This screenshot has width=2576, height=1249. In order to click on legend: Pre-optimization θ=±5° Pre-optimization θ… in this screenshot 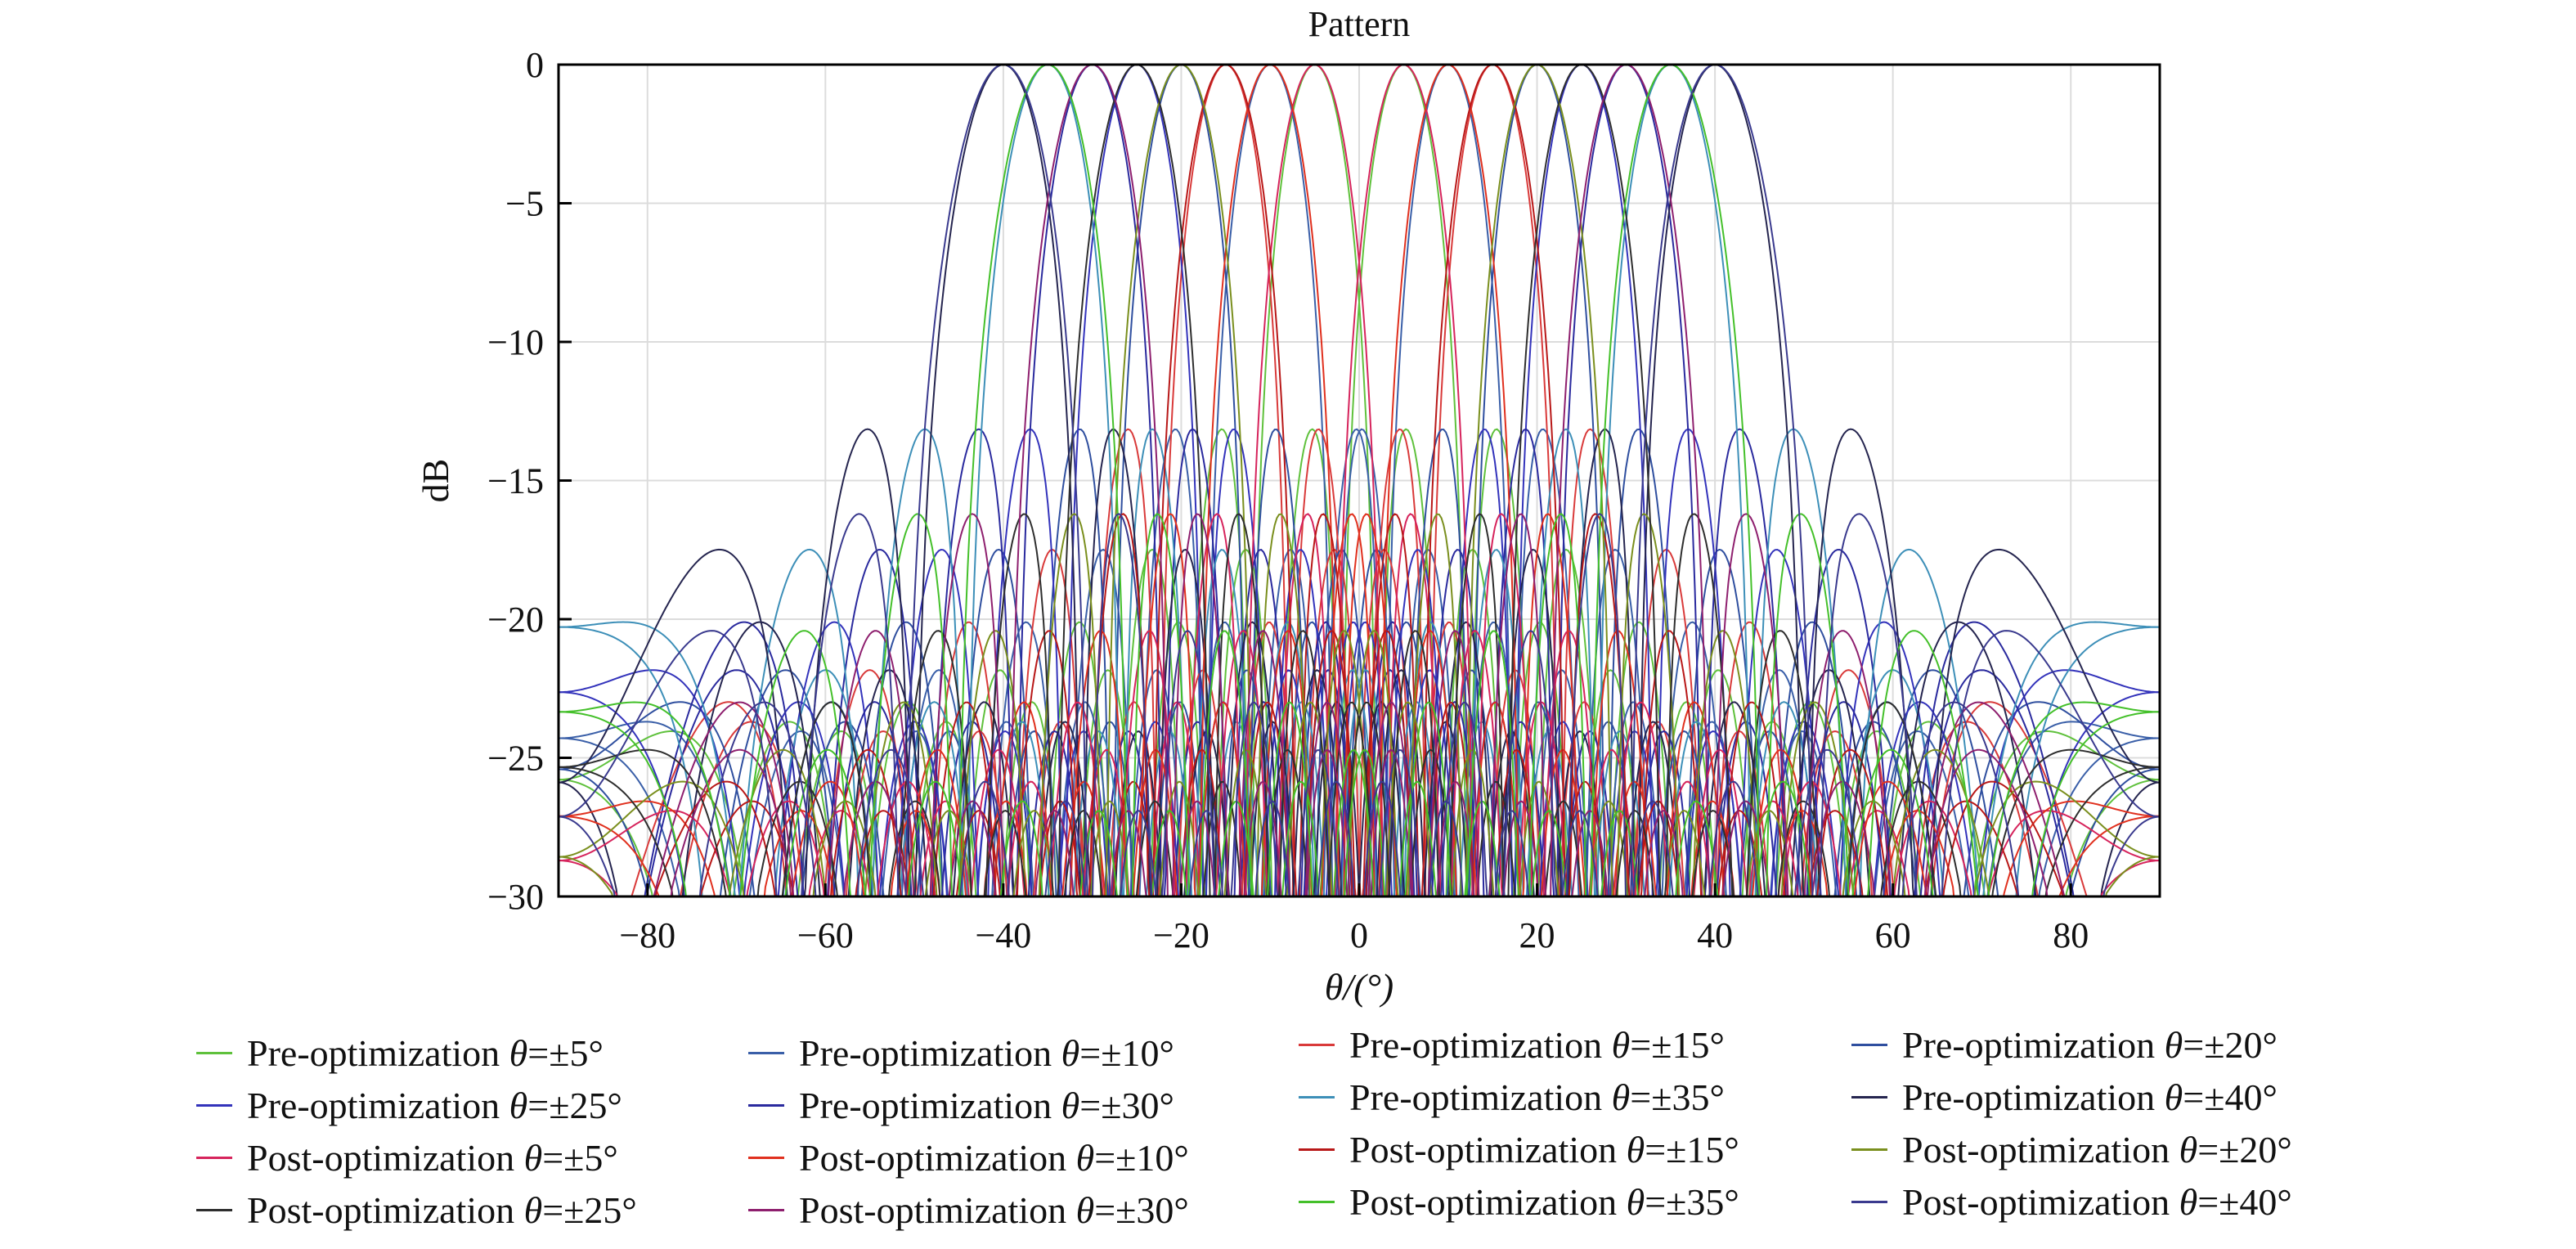, I will do `click(1300, 1131)`.